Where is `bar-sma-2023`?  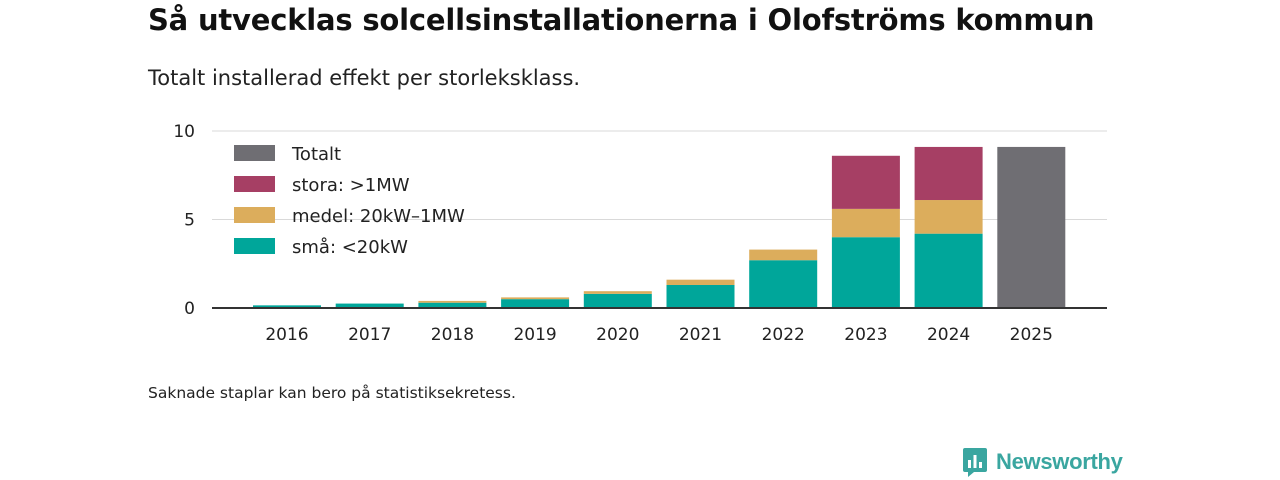
bar-sma-2023 is located at coordinates (865, 272).